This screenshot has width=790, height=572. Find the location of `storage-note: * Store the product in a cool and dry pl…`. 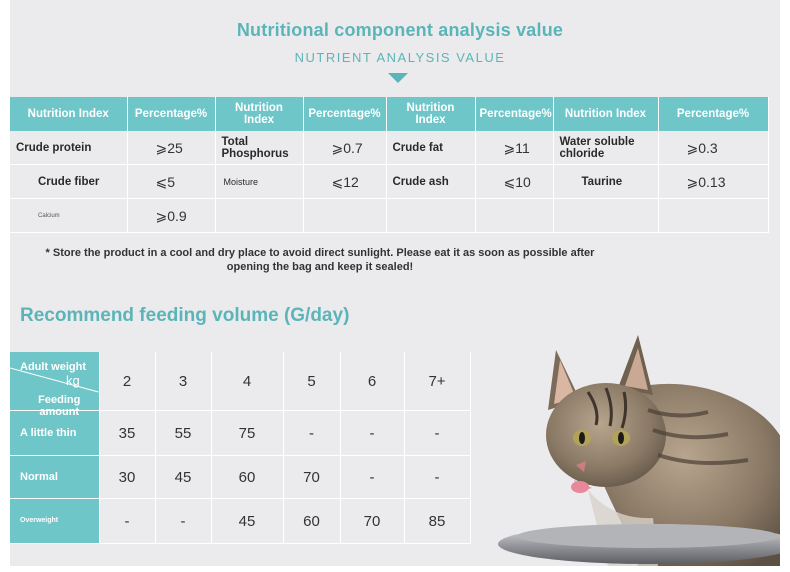

storage-note: * Store the product in a cool and dry pl… is located at coordinates (320, 260).